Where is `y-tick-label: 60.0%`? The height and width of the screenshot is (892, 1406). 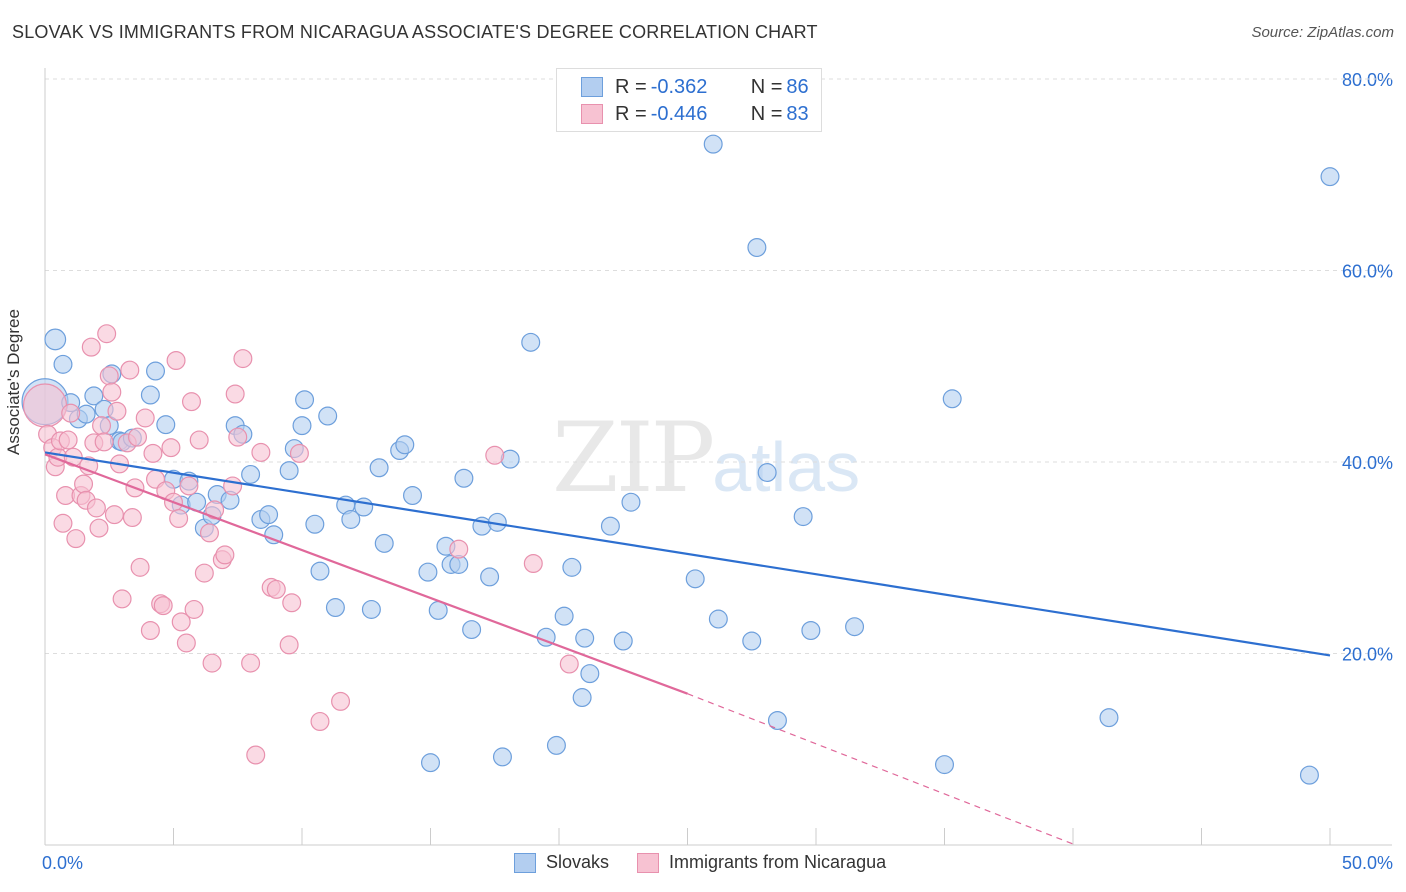
y-tick-label: 60.0% is located at coordinates (1367, 272).